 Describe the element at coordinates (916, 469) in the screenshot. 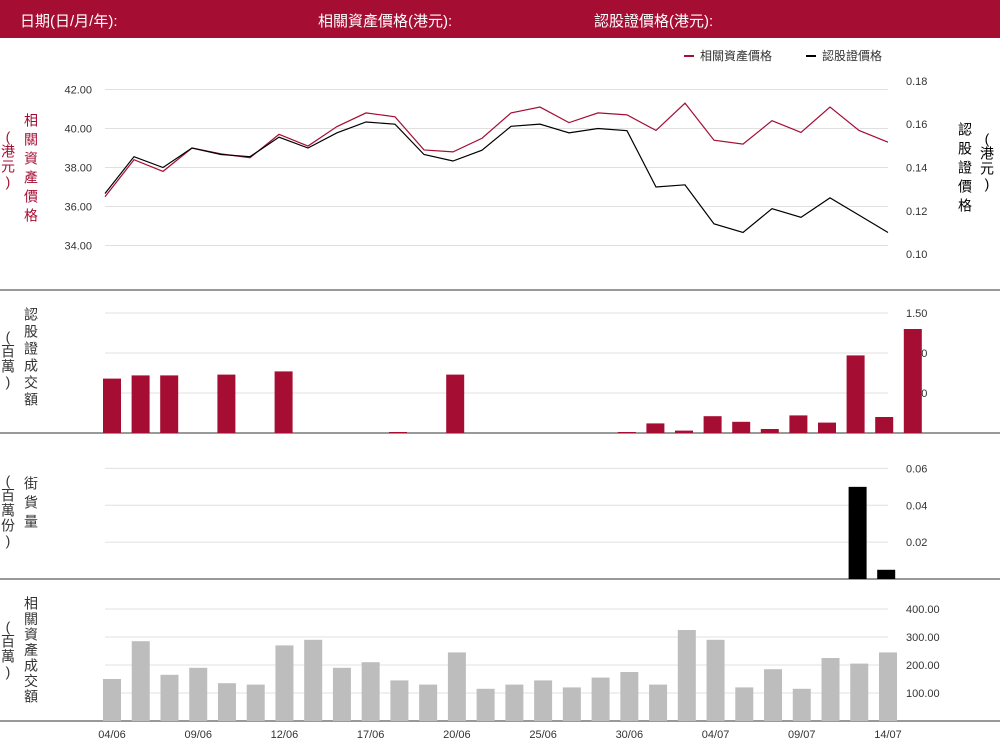

I see `y-tick-label: 0.06` at that location.